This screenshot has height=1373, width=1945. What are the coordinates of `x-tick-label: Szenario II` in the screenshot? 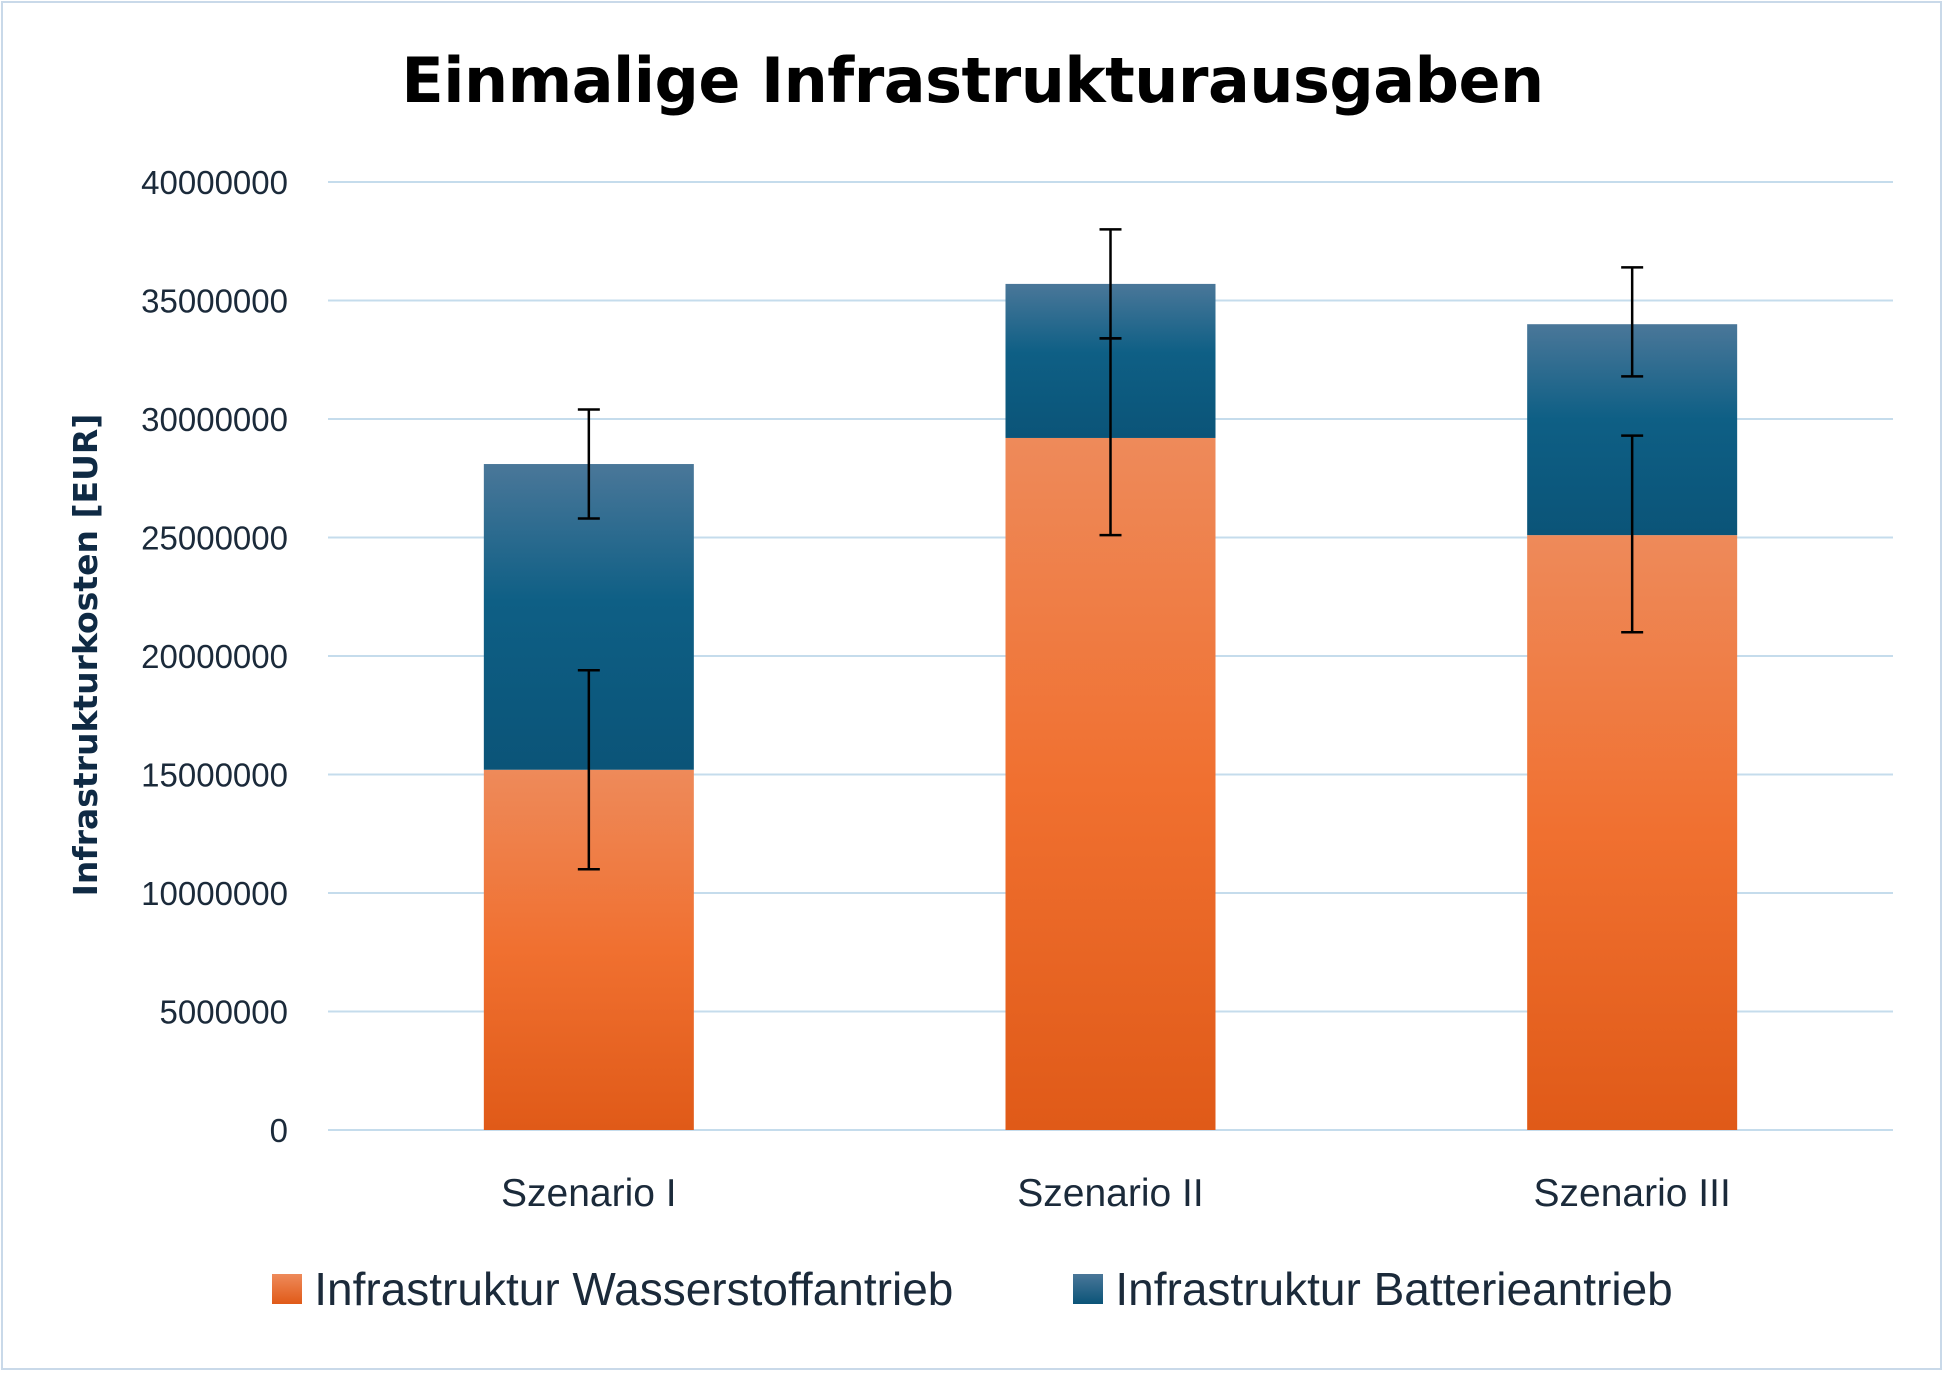 It's located at (1110, 1193).